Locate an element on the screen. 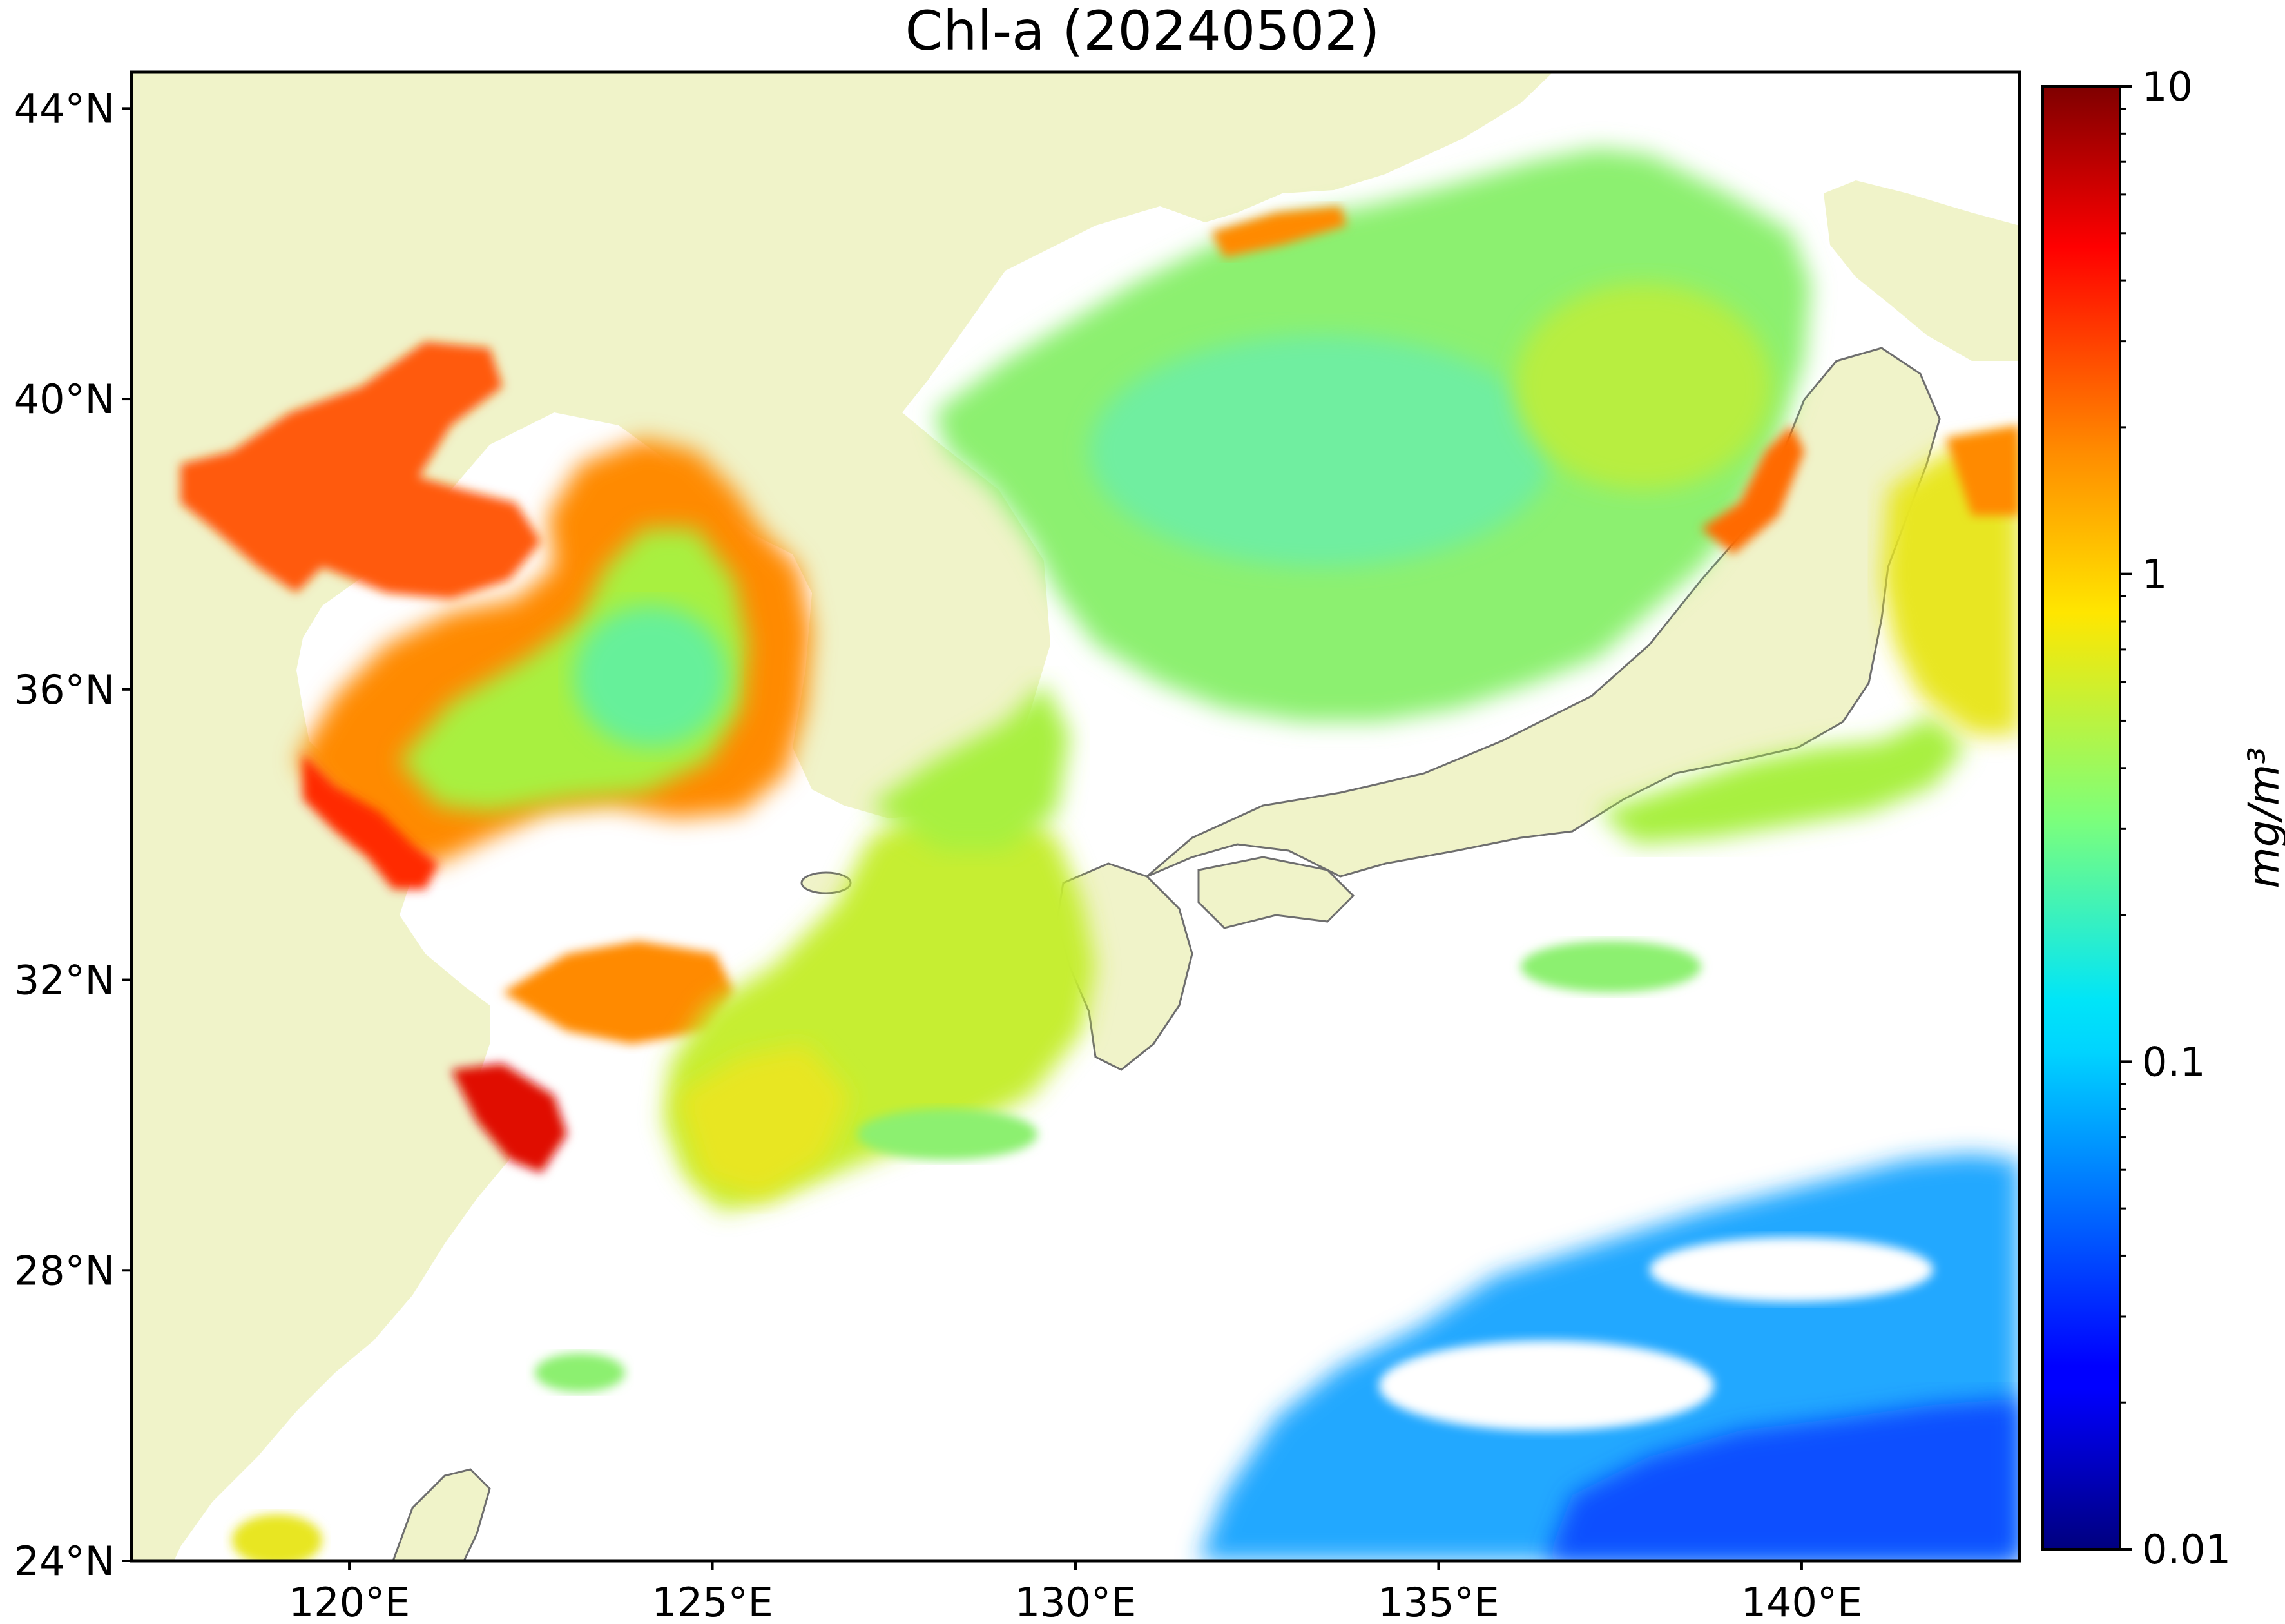 This screenshot has width=2285, height=1624. longitude-axis: 120°E 125°E 130°E 135°E 140°E is located at coordinates (1075, 1593).